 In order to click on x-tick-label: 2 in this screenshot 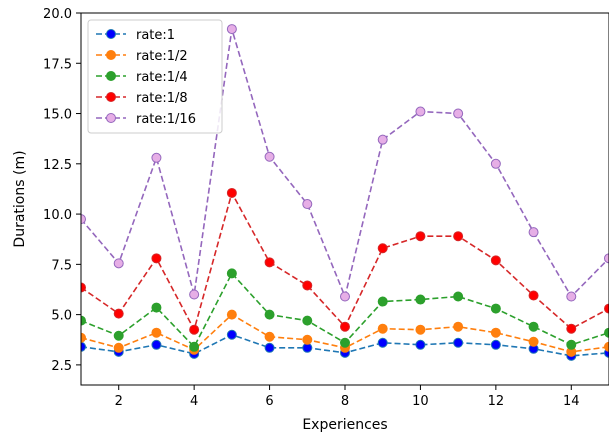, I will do `click(119, 401)`.